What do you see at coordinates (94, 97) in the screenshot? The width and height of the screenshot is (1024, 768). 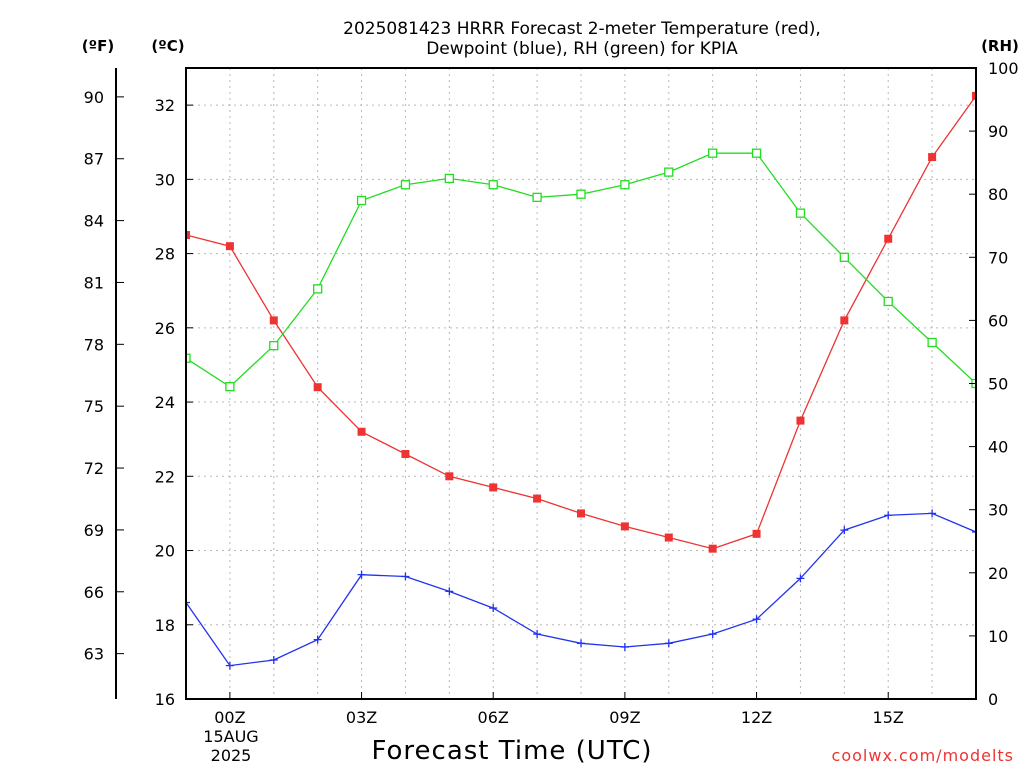 I see `fahrenheit-tick-label: 90` at bounding box center [94, 97].